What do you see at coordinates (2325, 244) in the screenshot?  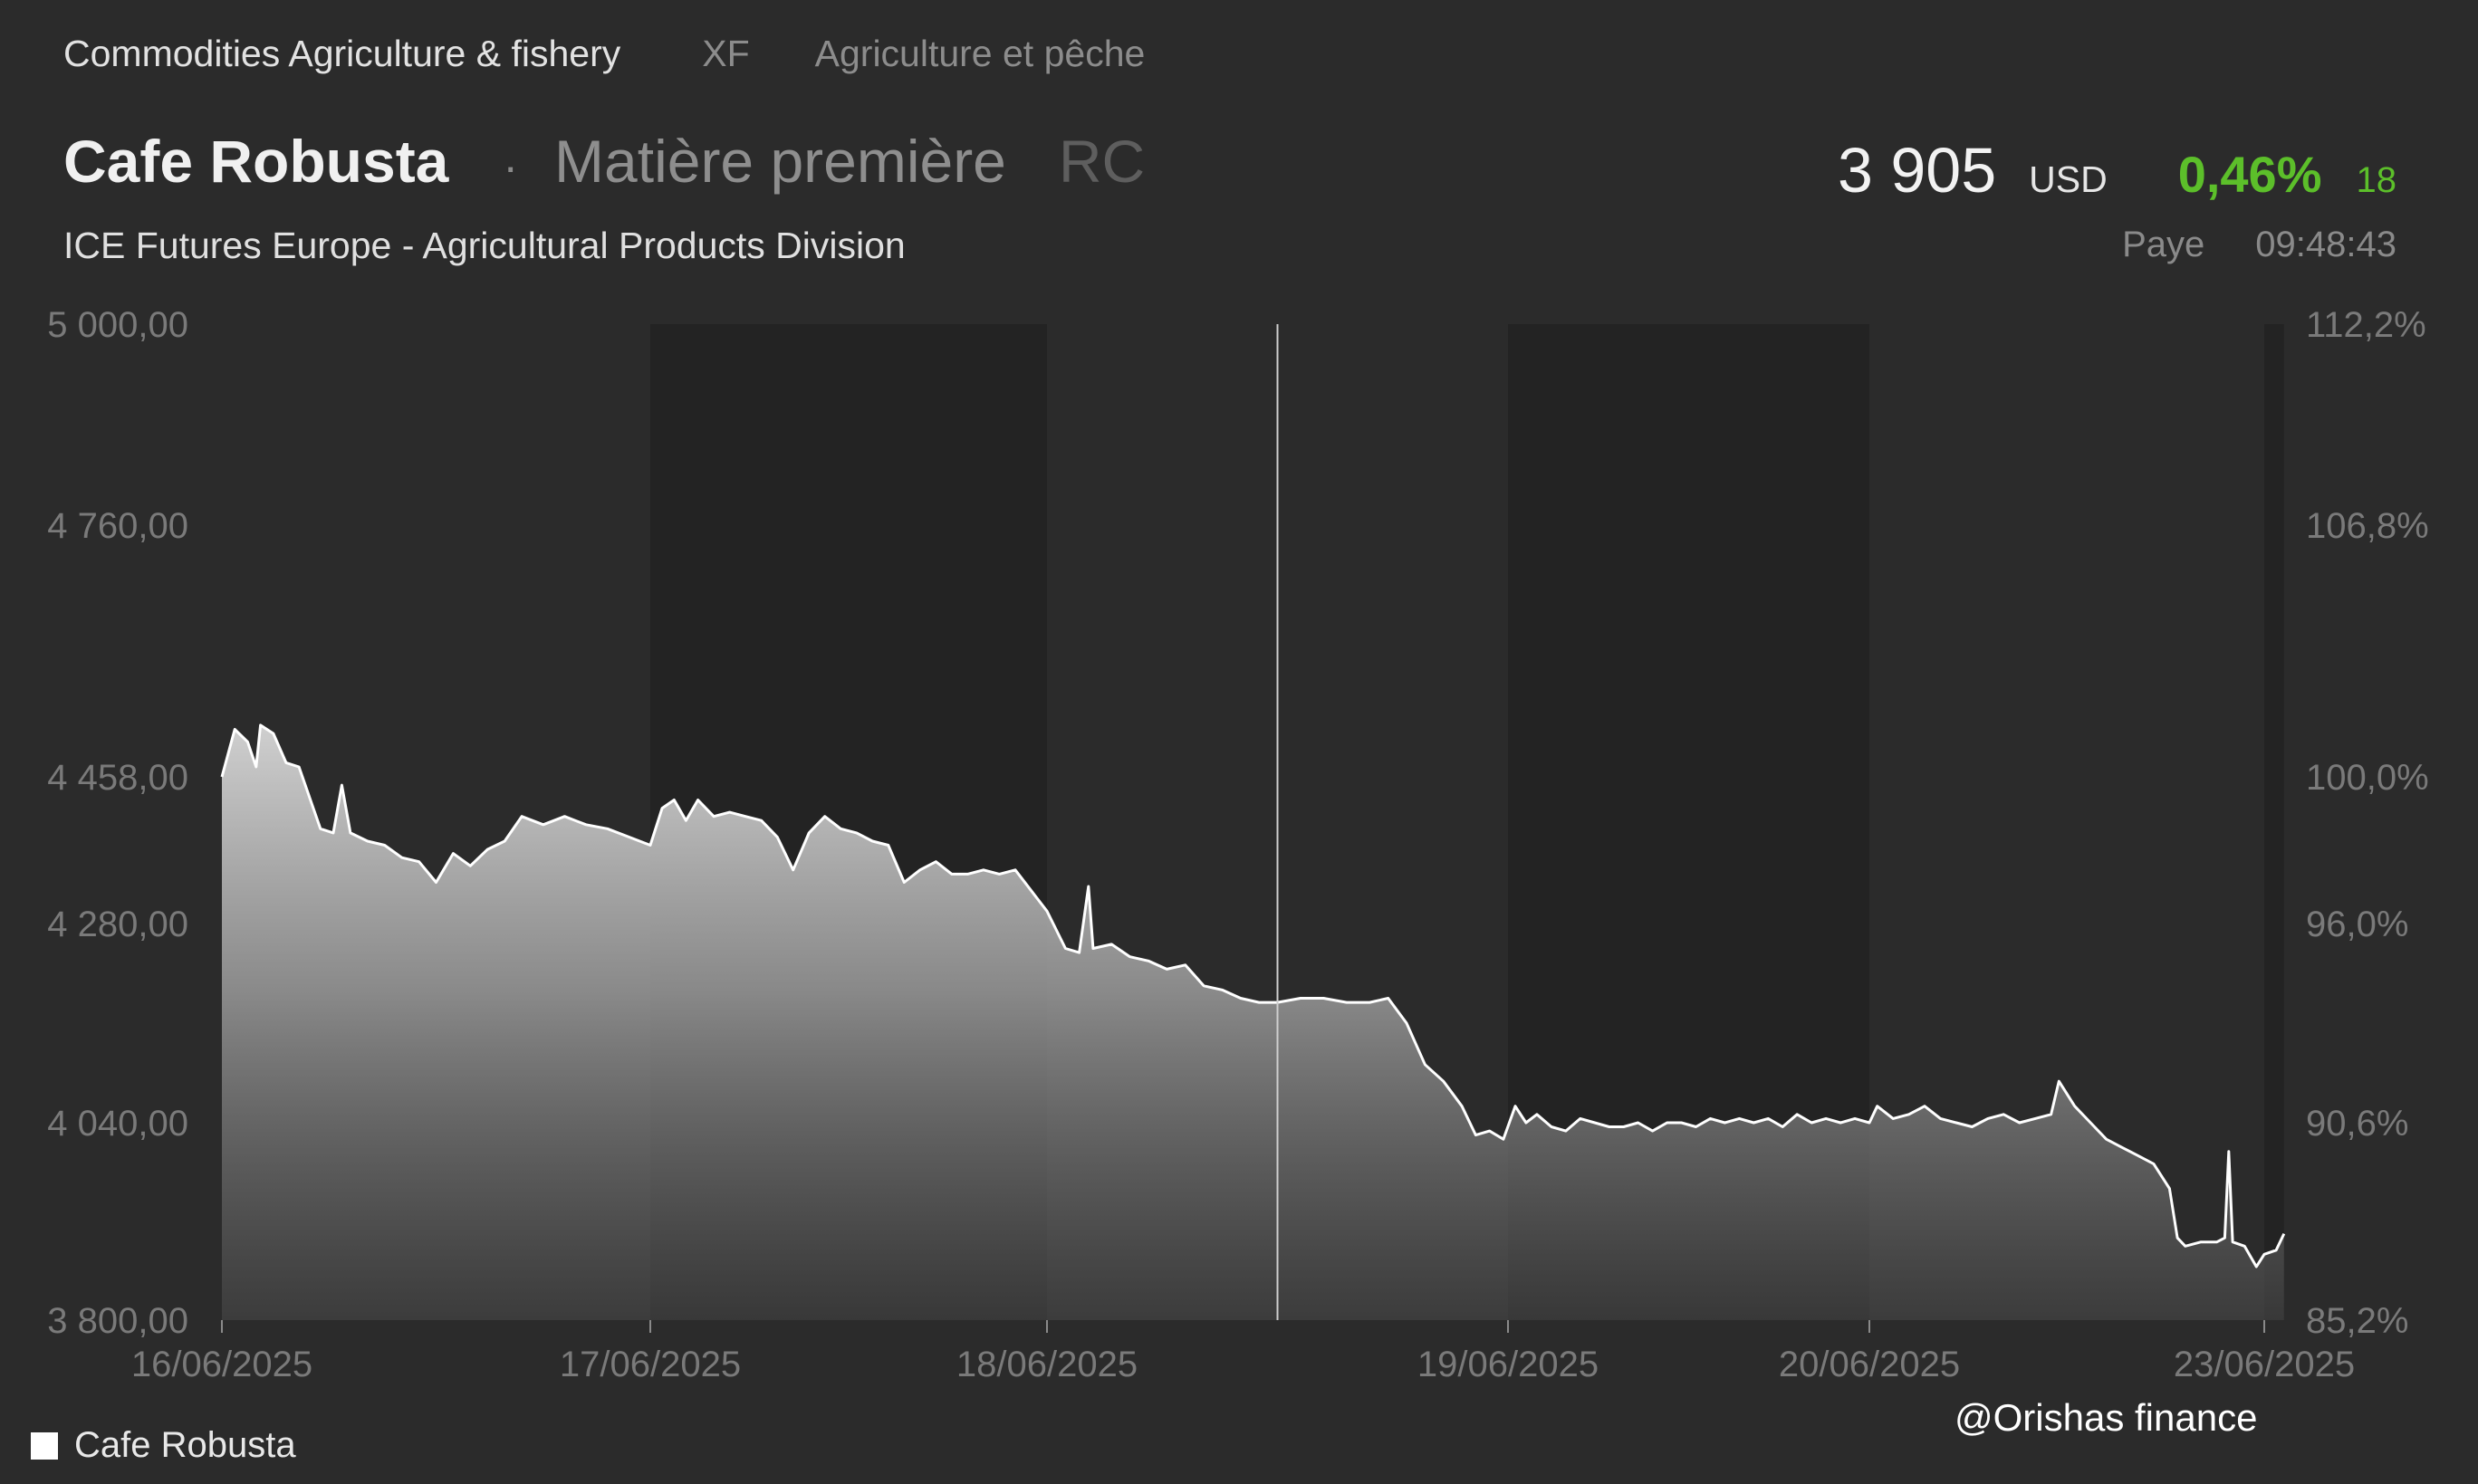 I see `quote-time: 09:48:43` at bounding box center [2325, 244].